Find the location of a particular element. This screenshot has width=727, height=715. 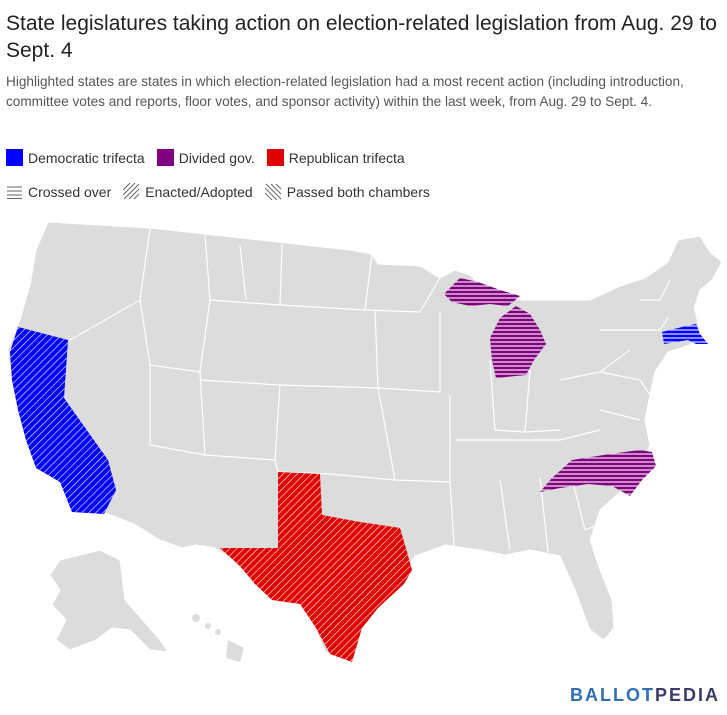

alaska-shape is located at coordinates (109, 601).